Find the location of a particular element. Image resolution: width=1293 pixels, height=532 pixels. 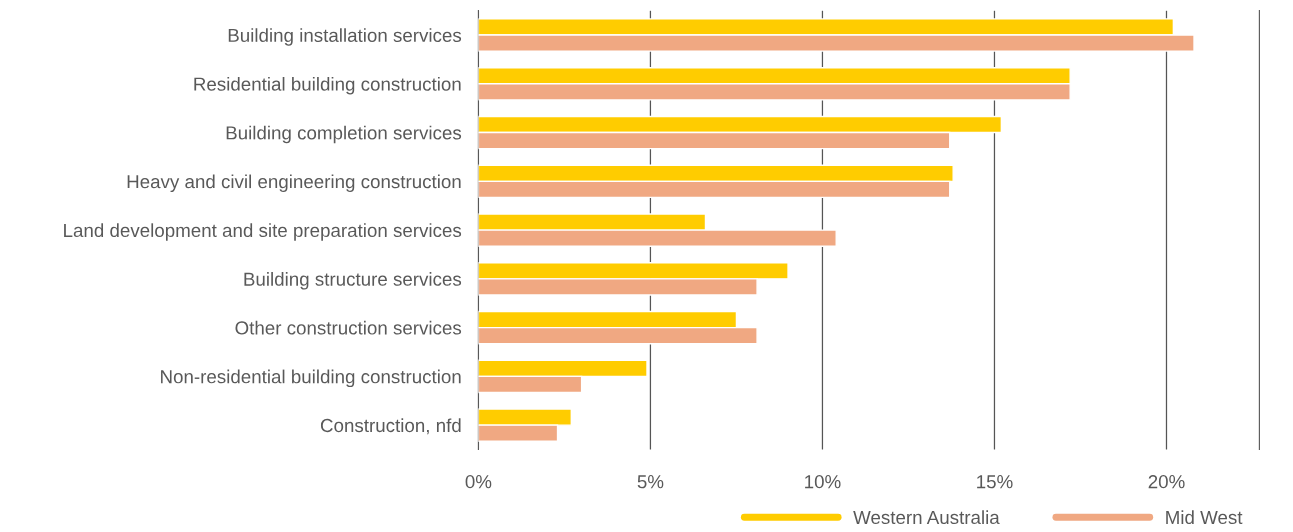

legend-label: Mid West is located at coordinates (1204, 517).